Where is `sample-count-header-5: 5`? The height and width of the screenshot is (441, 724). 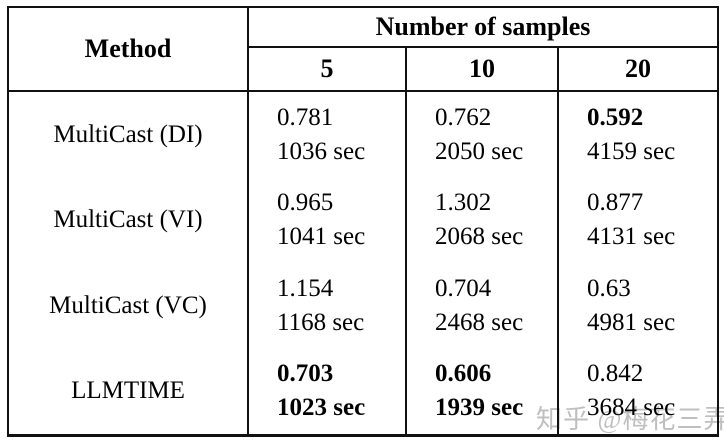 sample-count-header-5: 5 is located at coordinates (326, 69).